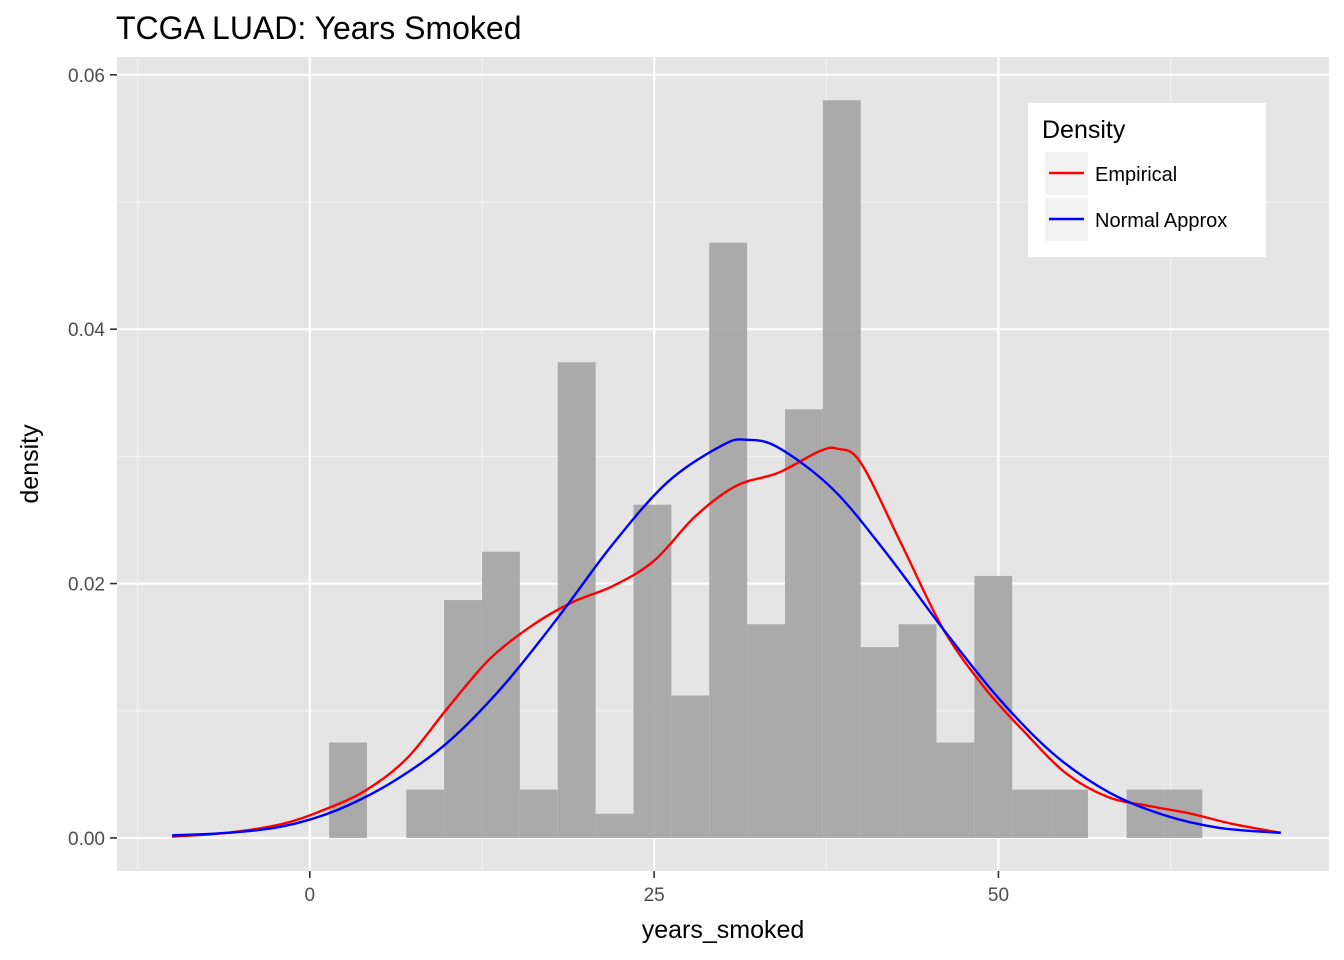  I want to click on x-axis: 0 25 50, so click(657, 888).